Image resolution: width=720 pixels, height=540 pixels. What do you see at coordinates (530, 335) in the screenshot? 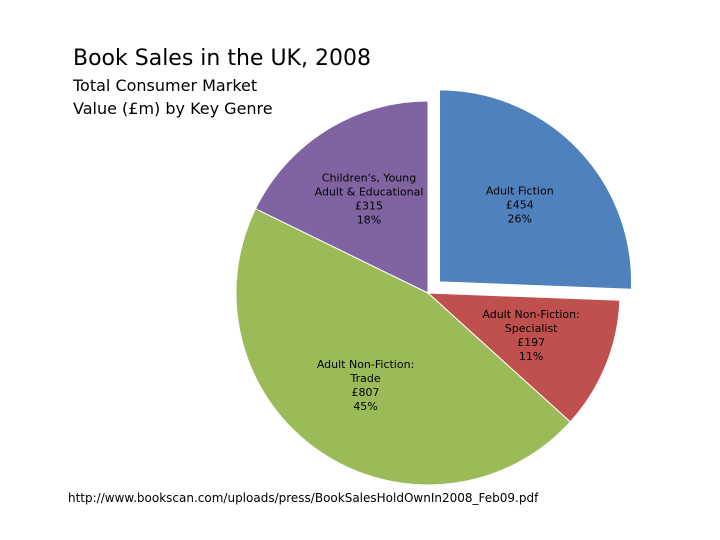
I see `slice-label-adult-non-fiction-specialist: Adult Non-Fiction: Specialist £197 11%` at bounding box center [530, 335].